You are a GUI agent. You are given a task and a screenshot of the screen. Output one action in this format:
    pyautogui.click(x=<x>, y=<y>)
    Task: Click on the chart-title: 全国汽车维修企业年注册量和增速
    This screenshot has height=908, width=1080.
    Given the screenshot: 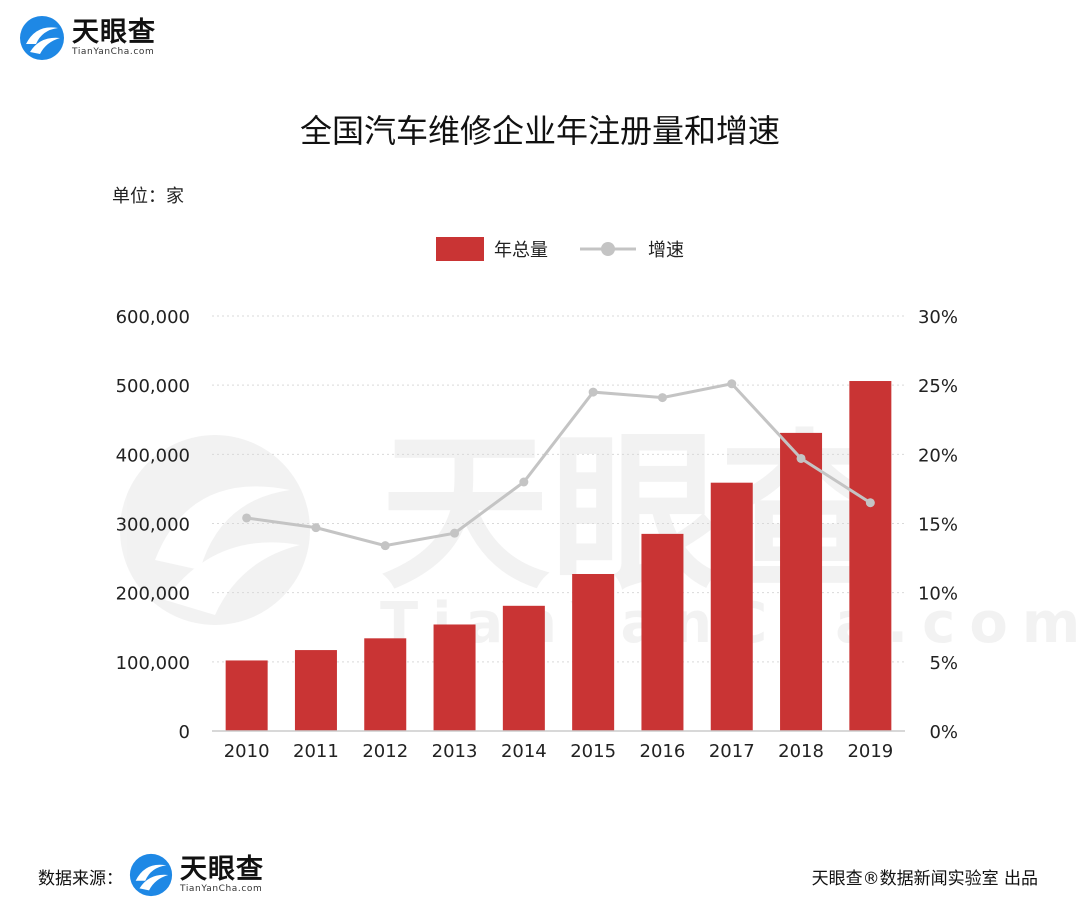 What is the action you would take?
    pyautogui.click(x=539, y=131)
    